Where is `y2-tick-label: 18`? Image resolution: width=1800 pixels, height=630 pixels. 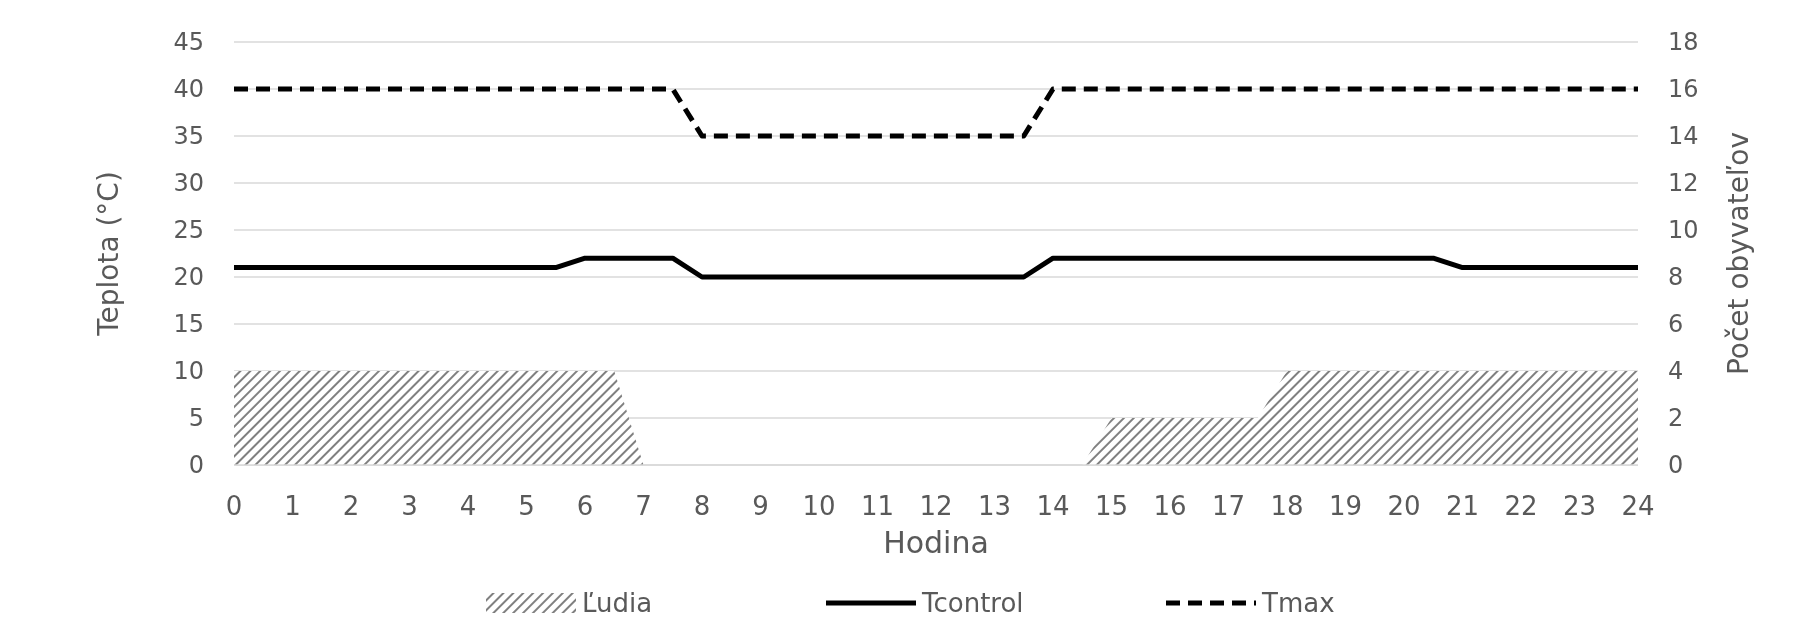
y2-tick-label: 18 is located at coordinates (1683, 42).